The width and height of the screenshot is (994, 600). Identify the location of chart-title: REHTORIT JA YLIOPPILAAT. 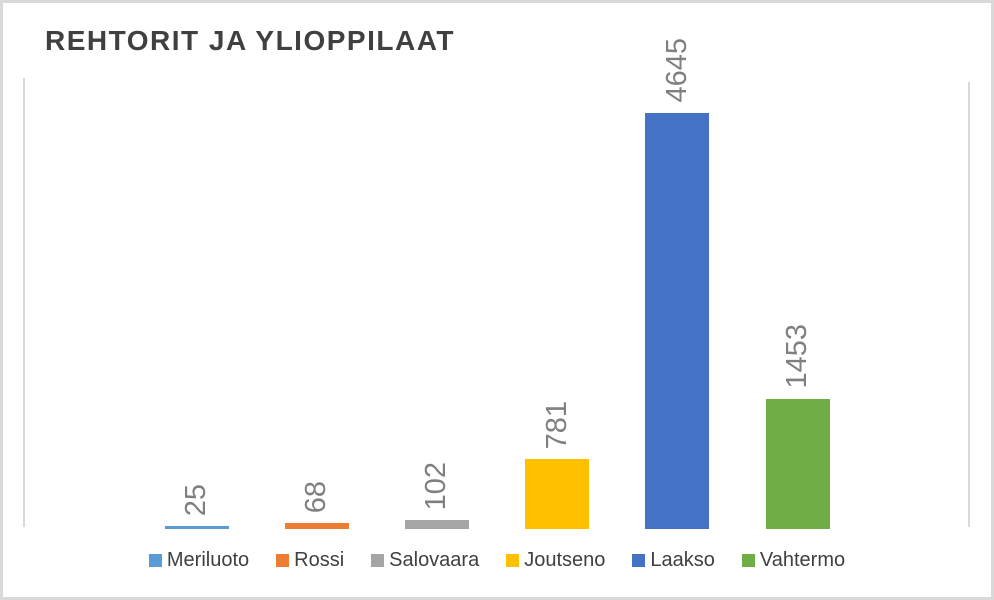
(250, 40).